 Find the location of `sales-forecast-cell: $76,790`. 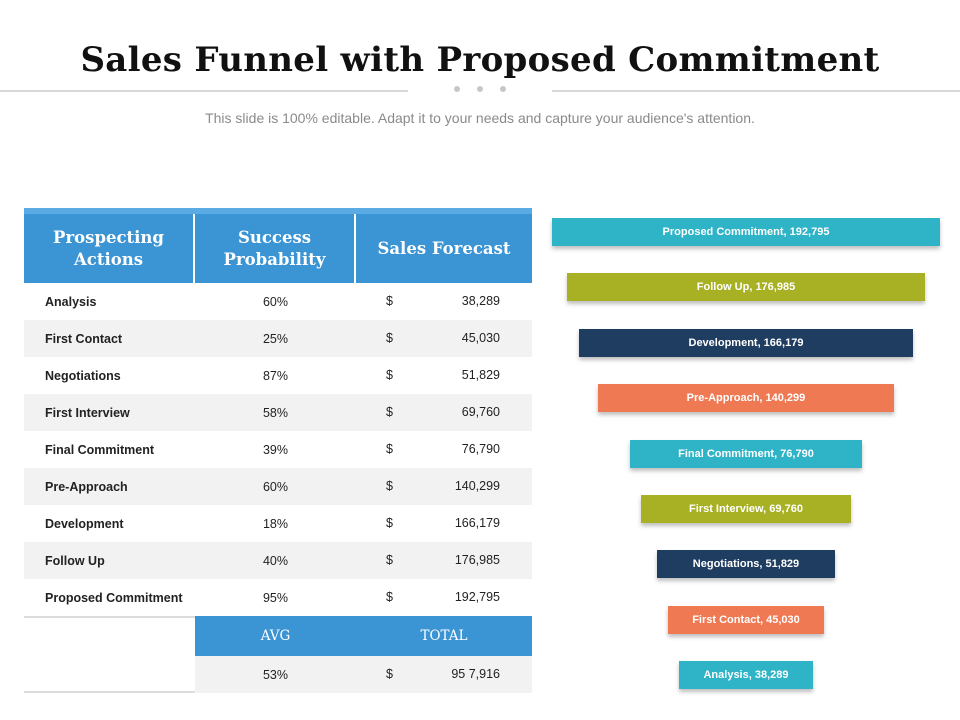

sales-forecast-cell: $76,790 is located at coordinates (444, 449).